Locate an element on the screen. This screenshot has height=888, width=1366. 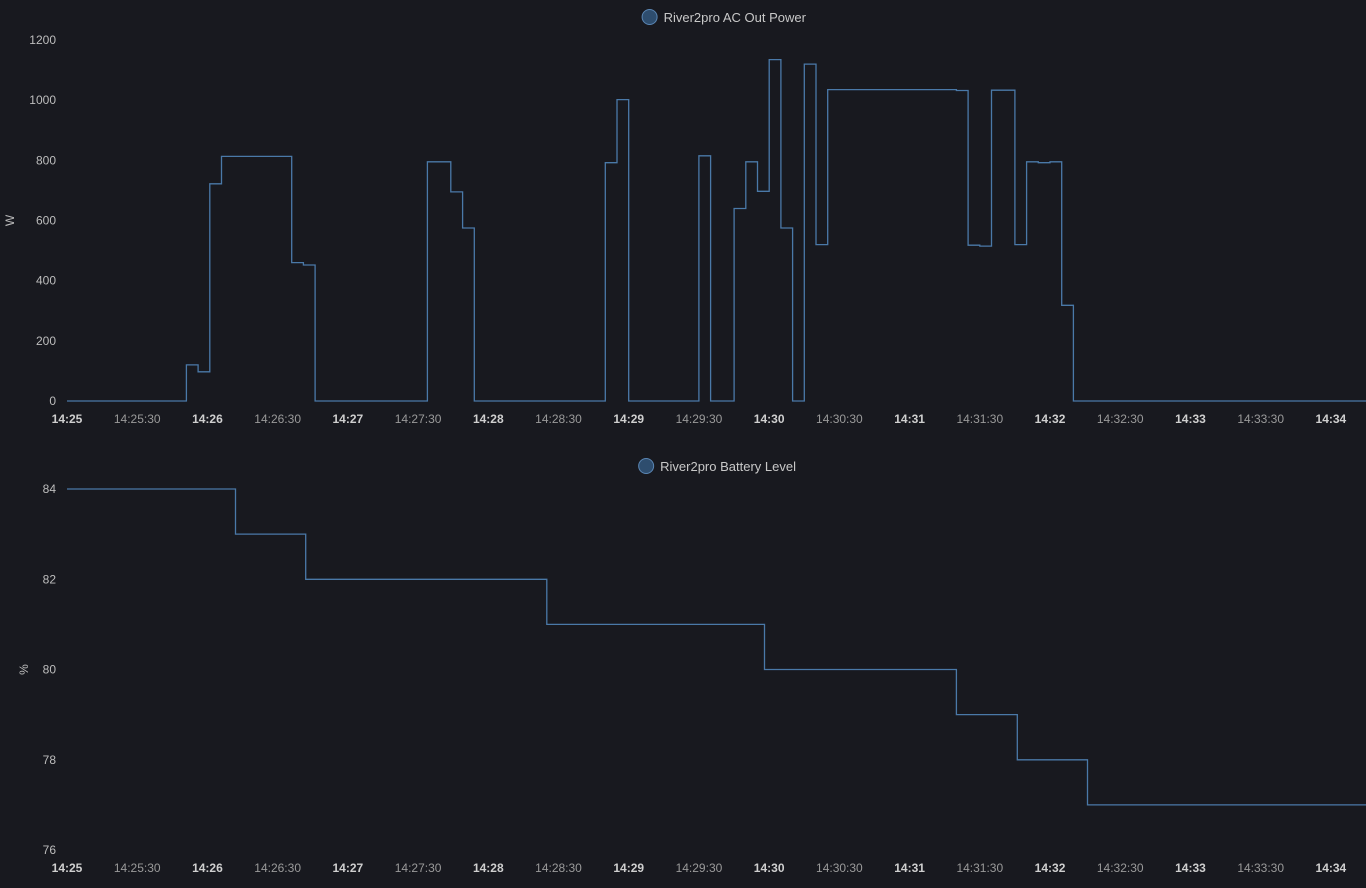
legend: River2pro Battery Level is located at coordinates (717, 466).